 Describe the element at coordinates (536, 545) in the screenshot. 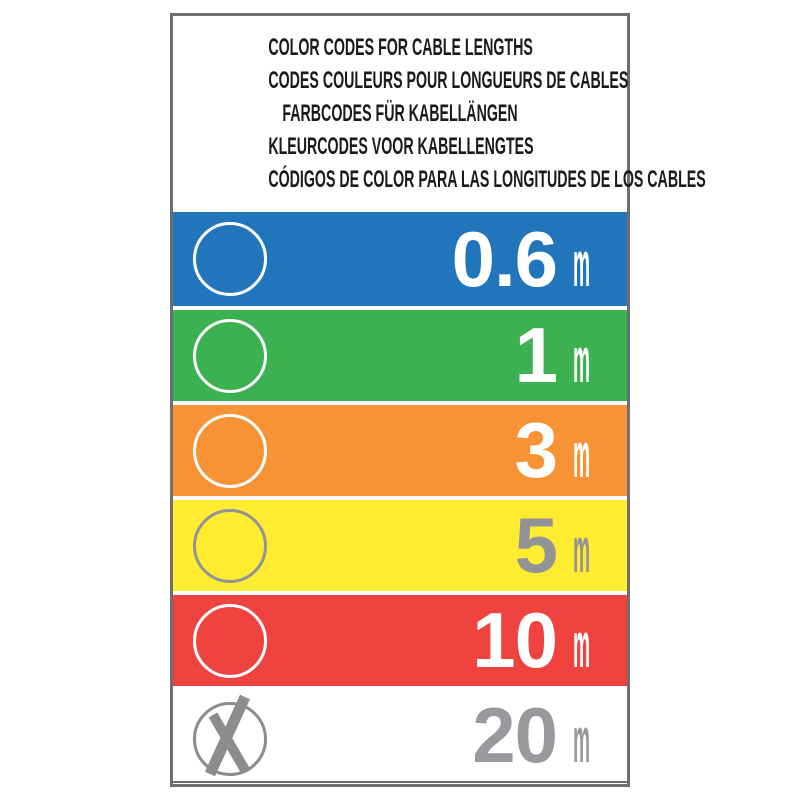

I see `length-value: 5` at that location.